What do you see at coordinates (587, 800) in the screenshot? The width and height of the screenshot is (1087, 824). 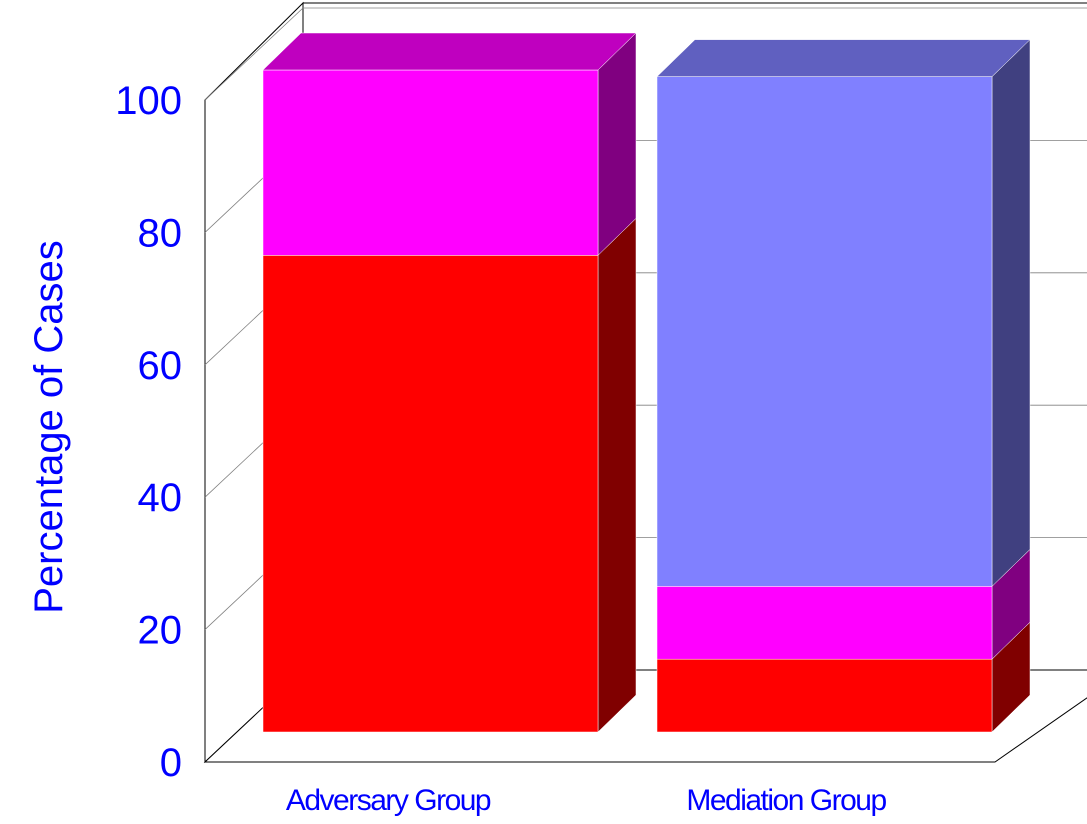 I see `x-tick-labels: Adversary Group Mediation Group` at bounding box center [587, 800].